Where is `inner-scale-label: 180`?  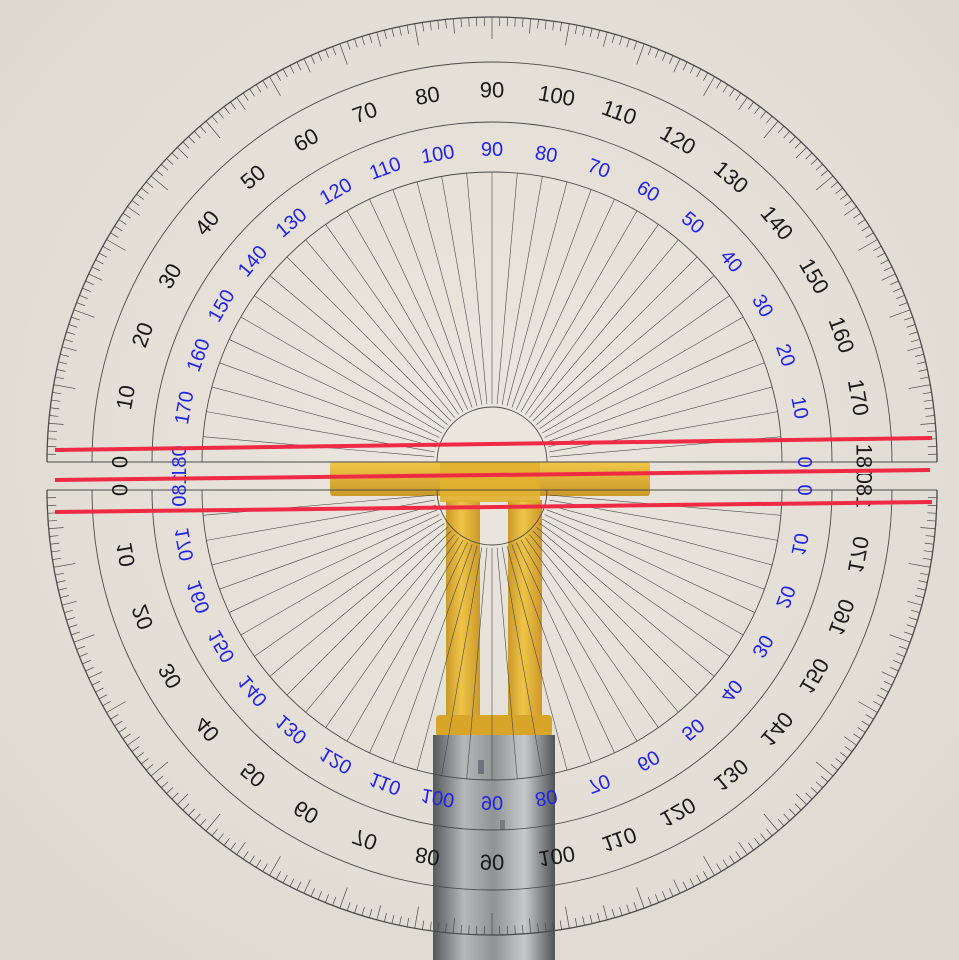 inner-scale-label: 180 is located at coordinates (180, 489).